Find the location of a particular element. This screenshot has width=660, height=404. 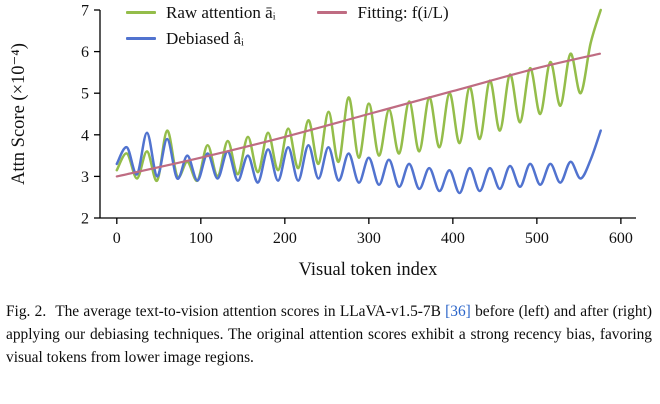

x-tick-label: 200 is located at coordinates (285, 238).